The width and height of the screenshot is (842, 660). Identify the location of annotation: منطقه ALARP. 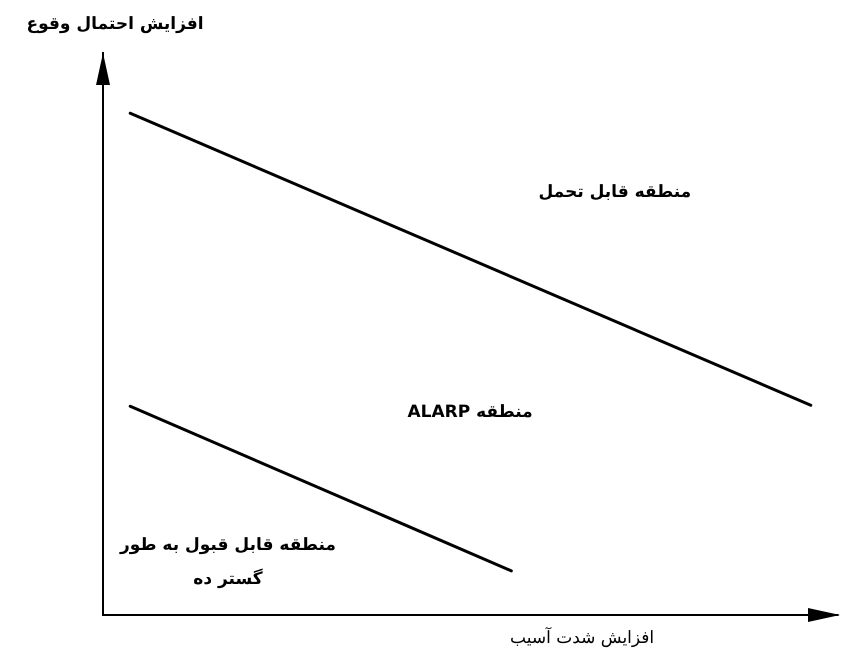
(470, 412).